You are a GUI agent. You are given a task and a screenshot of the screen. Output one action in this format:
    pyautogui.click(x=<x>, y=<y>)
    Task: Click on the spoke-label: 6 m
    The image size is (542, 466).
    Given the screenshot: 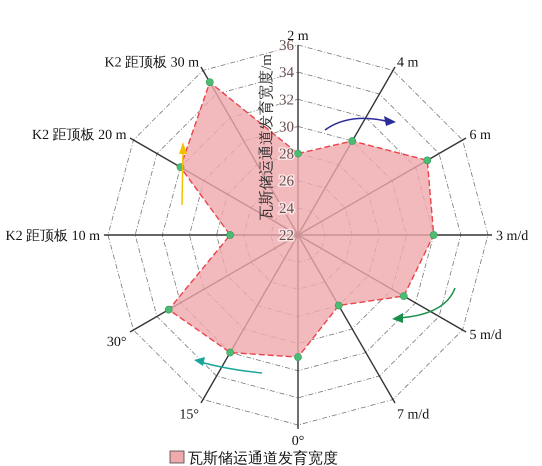 What is the action you would take?
    pyautogui.click(x=480, y=135)
    